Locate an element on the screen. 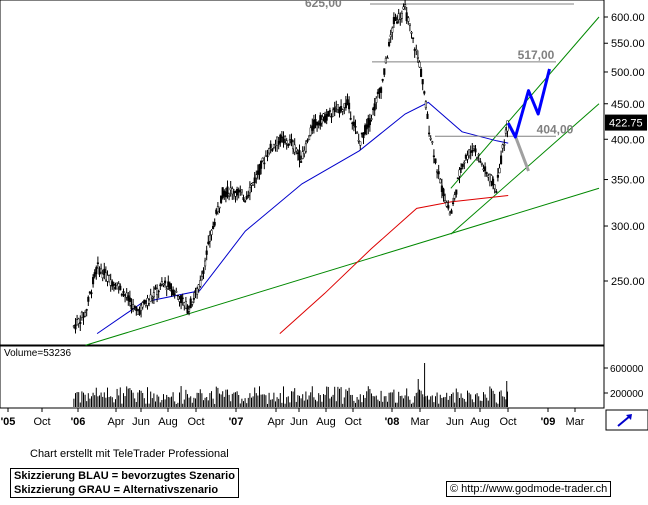  website-link: © http://www.godmode-trader.ch is located at coordinates (529, 489).